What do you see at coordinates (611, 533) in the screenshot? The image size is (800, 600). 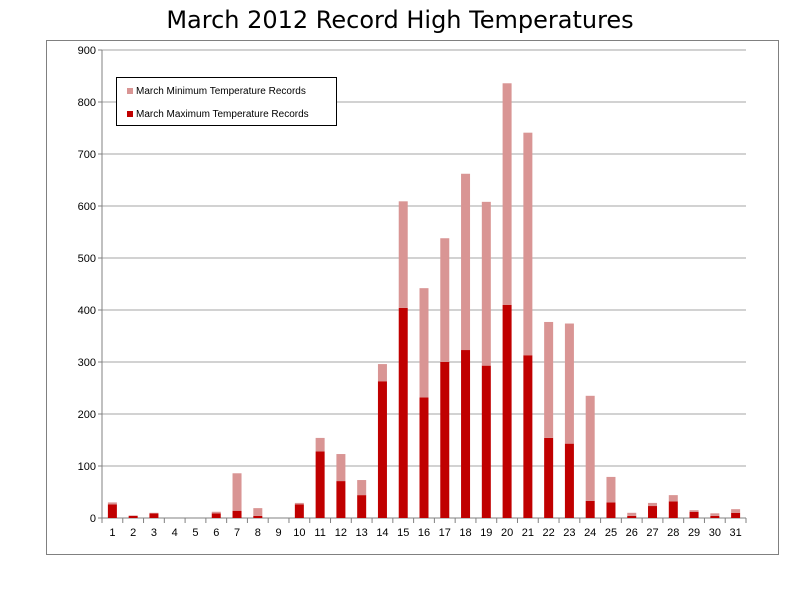 I see `x-tick-label: 25` at bounding box center [611, 533].